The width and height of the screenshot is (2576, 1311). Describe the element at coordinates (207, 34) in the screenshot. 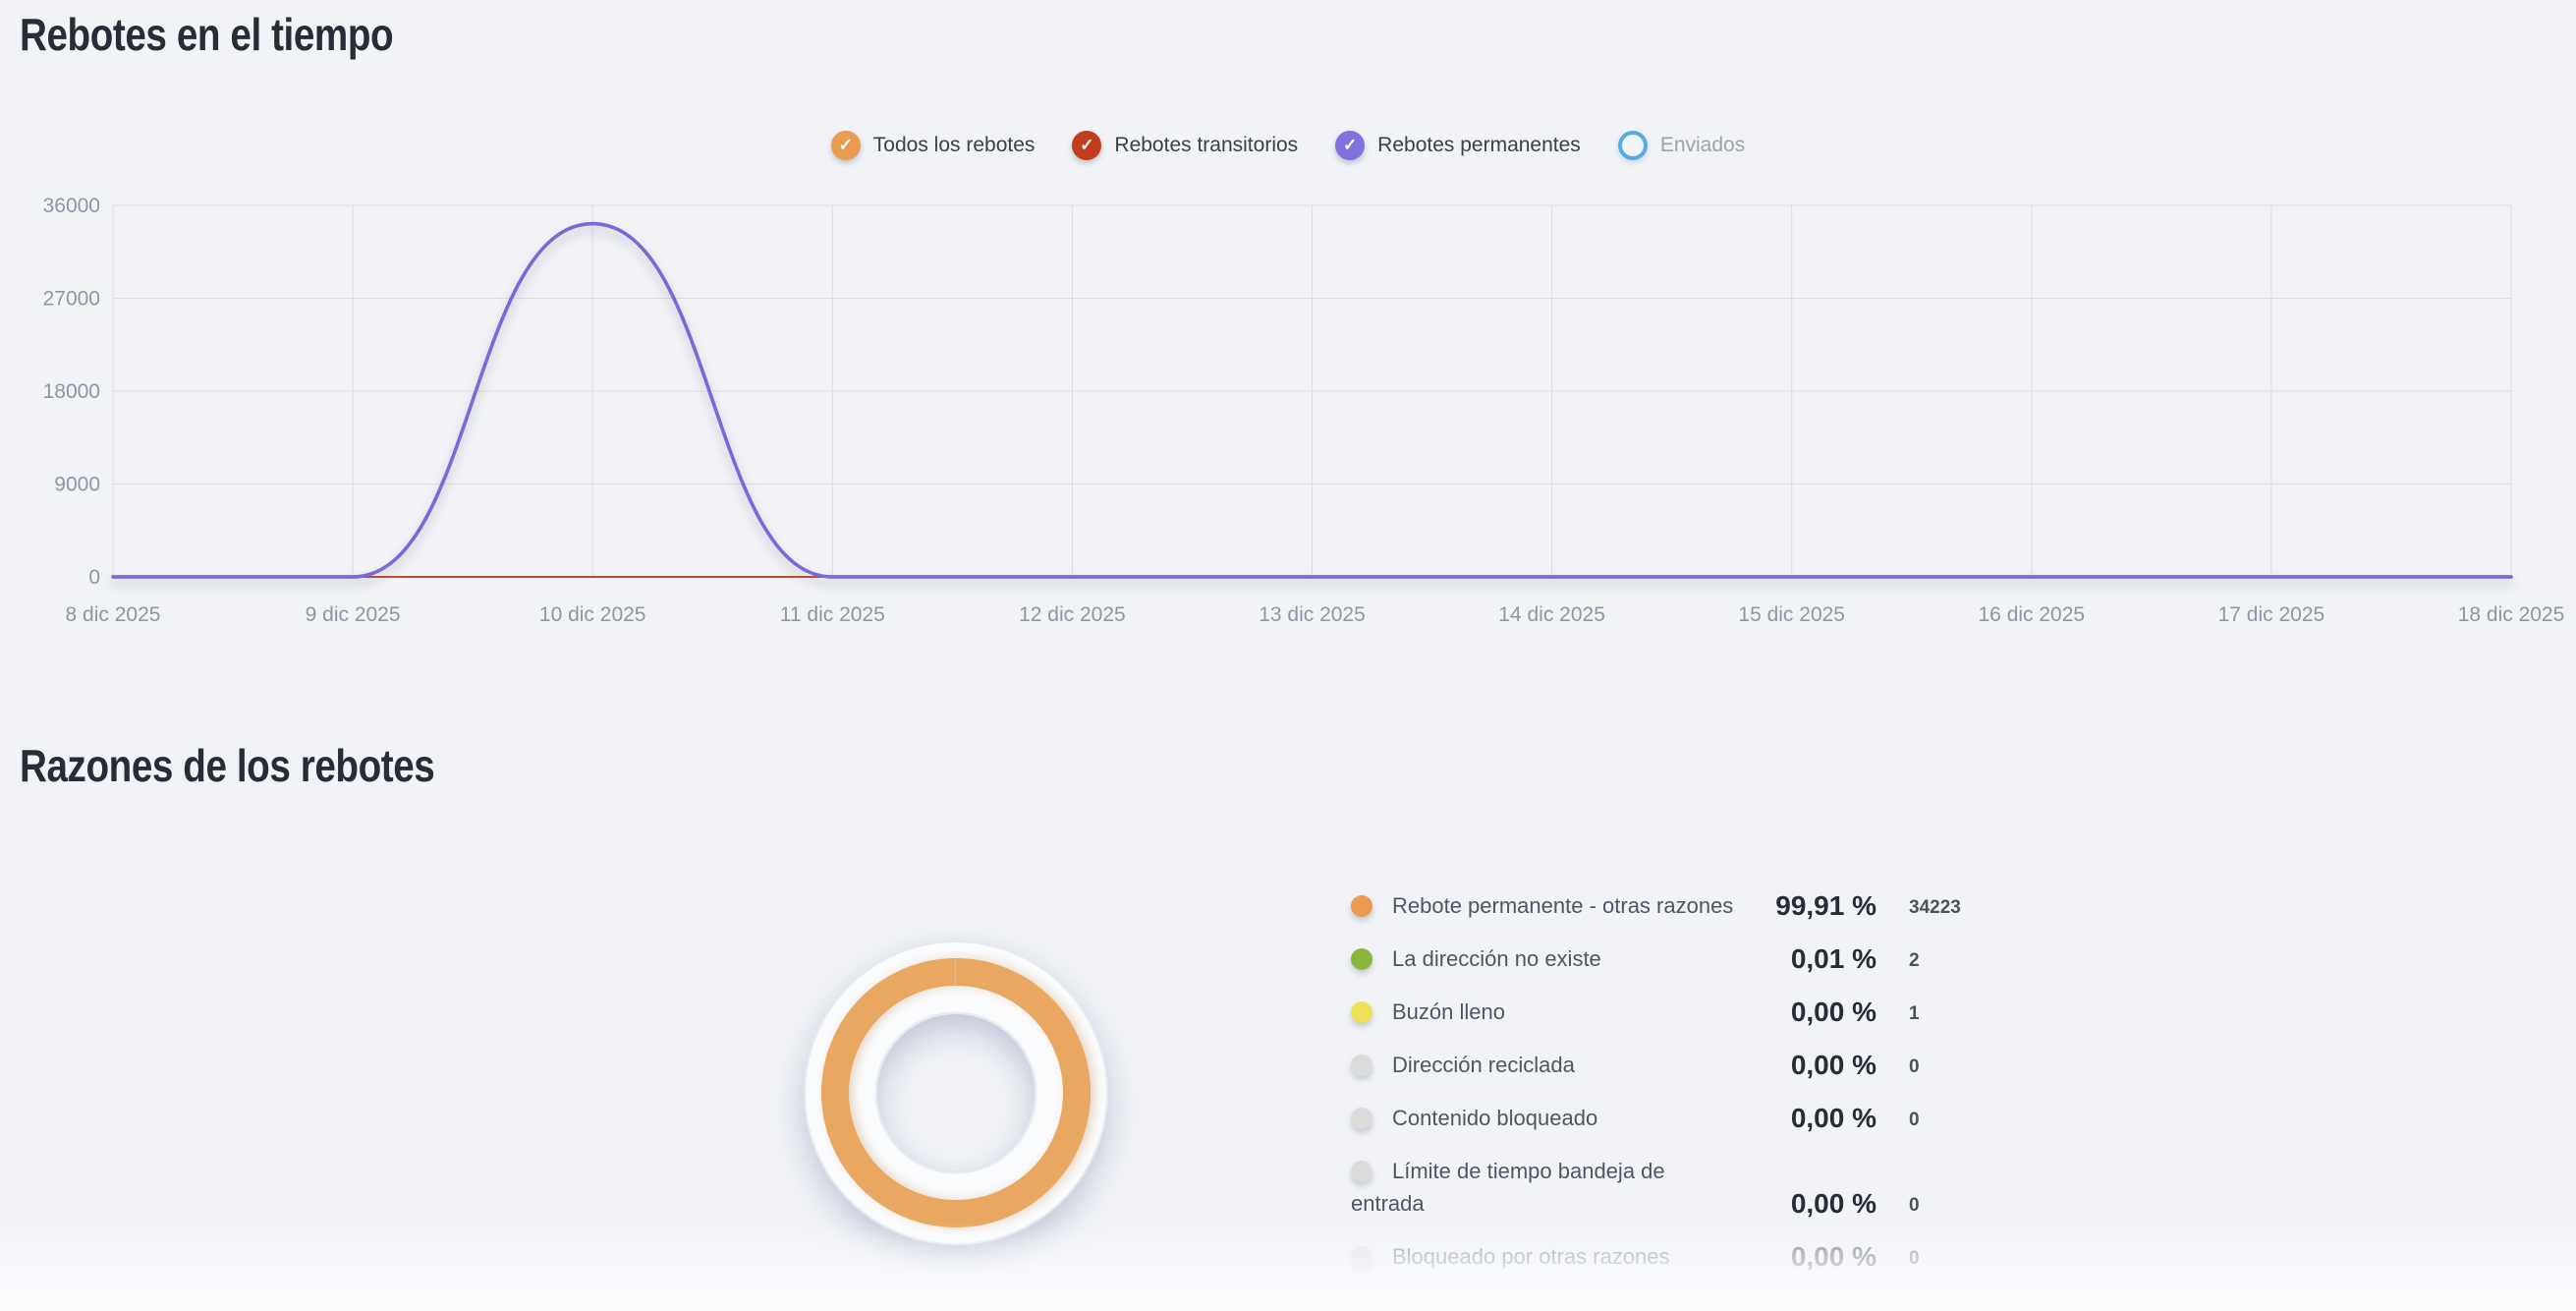

I see `section-title-text: Rebotes en el tiempo` at that location.